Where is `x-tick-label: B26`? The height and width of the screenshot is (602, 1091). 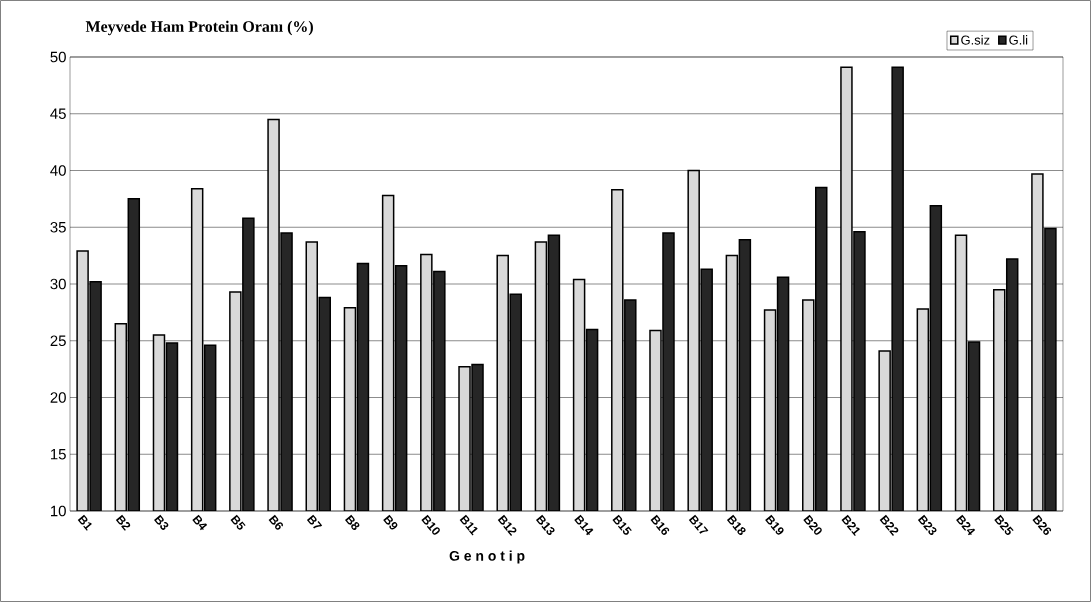
x-tick-label: B26 is located at coordinates (1042, 524).